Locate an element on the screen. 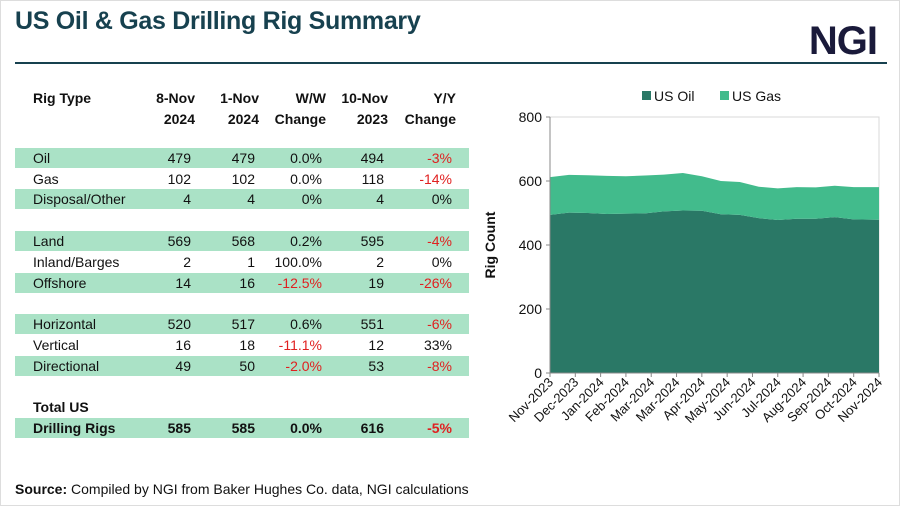 This screenshot has height=506, width=900. cell-value: 118 is located at coordinates (372, 179).